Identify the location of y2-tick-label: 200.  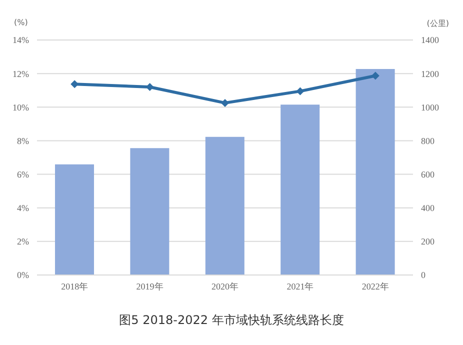
(428, 241).